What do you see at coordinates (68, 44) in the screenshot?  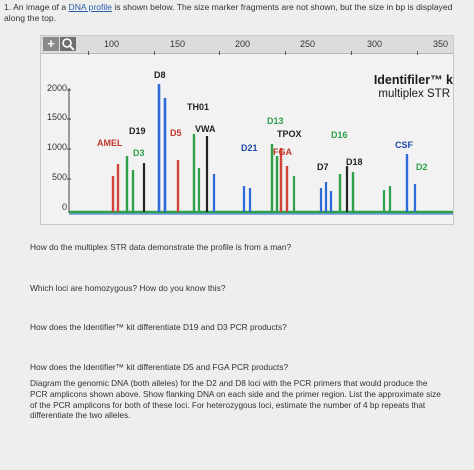 I see `magnifier-icon` at bounding box center [68, 44].